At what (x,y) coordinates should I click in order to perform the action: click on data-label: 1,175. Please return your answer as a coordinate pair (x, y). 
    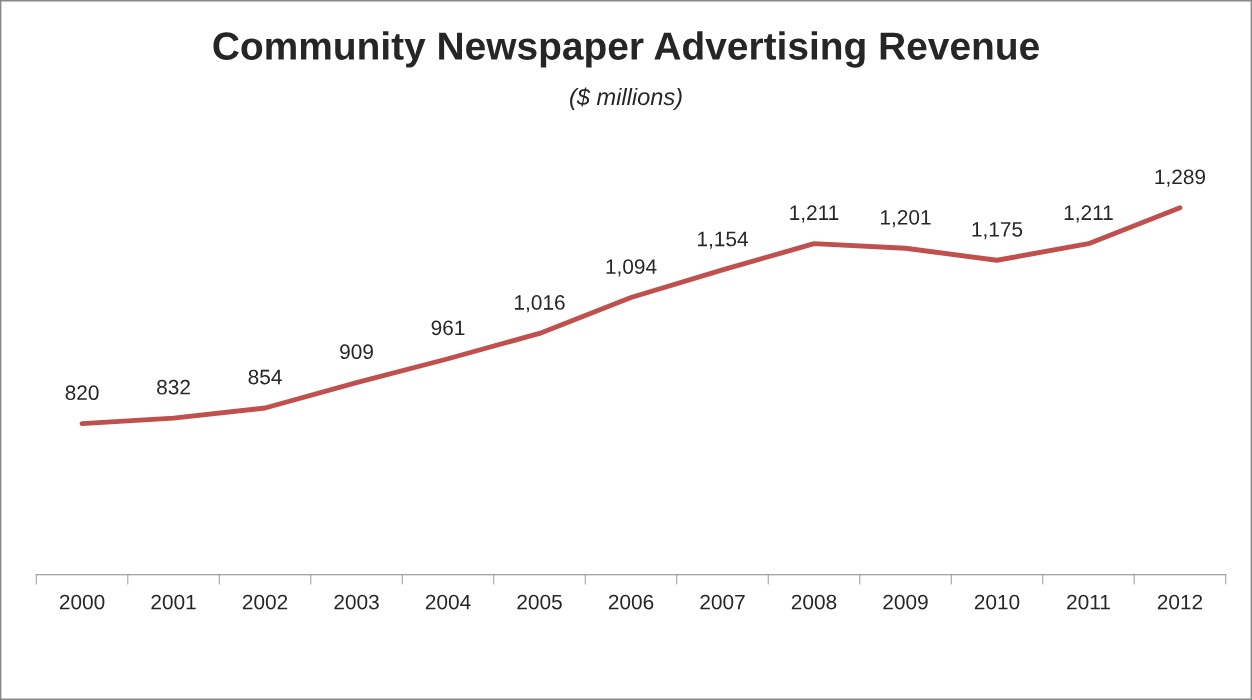
    Looking at the image, I should click on (997, 231).